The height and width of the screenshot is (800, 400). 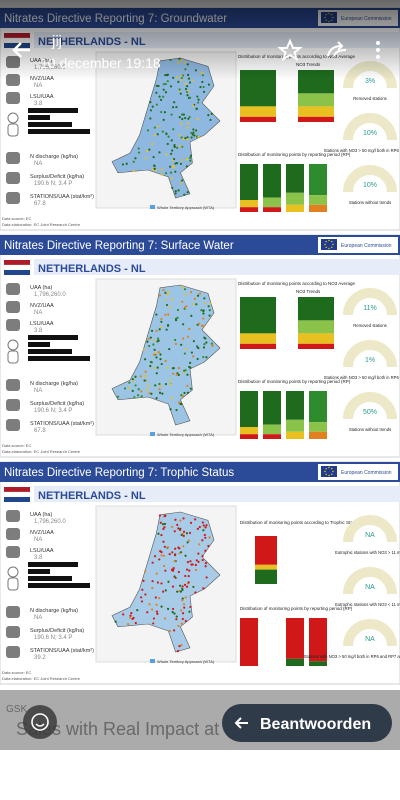 What do you see at coordinates (308, 291) in the screenshot?
I see `chart-title: NO3 Trends` at bounding box center [308, 291].